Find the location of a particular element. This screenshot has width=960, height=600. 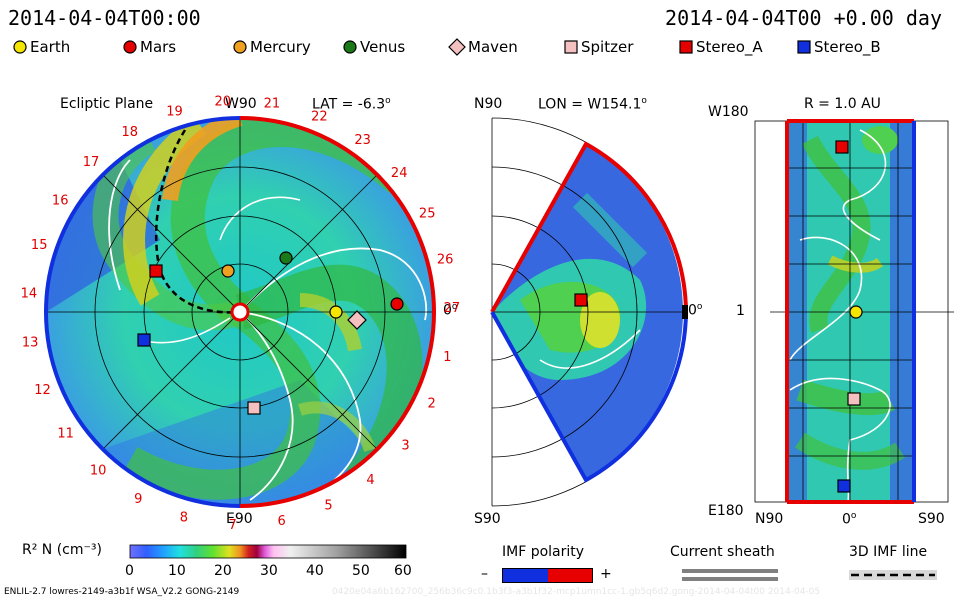

legend-stereo-a: Stereo_A is located at coordinates (737, 47).